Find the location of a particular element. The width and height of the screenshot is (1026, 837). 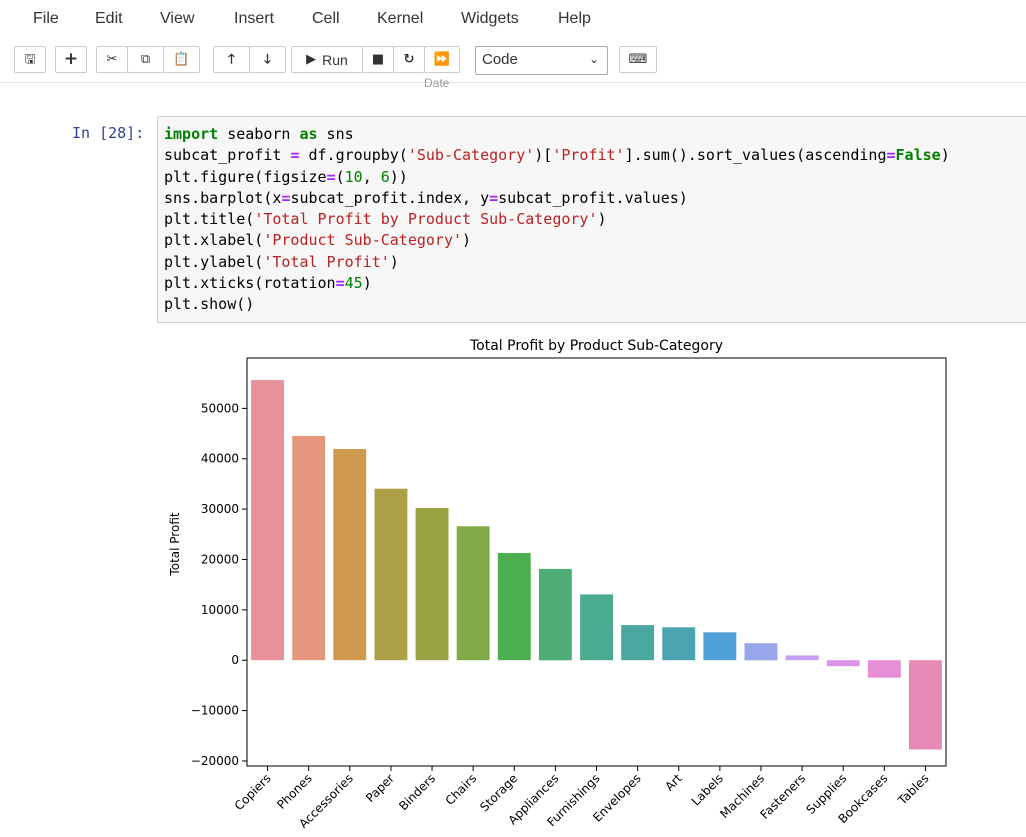

bar-fasteners is located at coordinates (802, 658).